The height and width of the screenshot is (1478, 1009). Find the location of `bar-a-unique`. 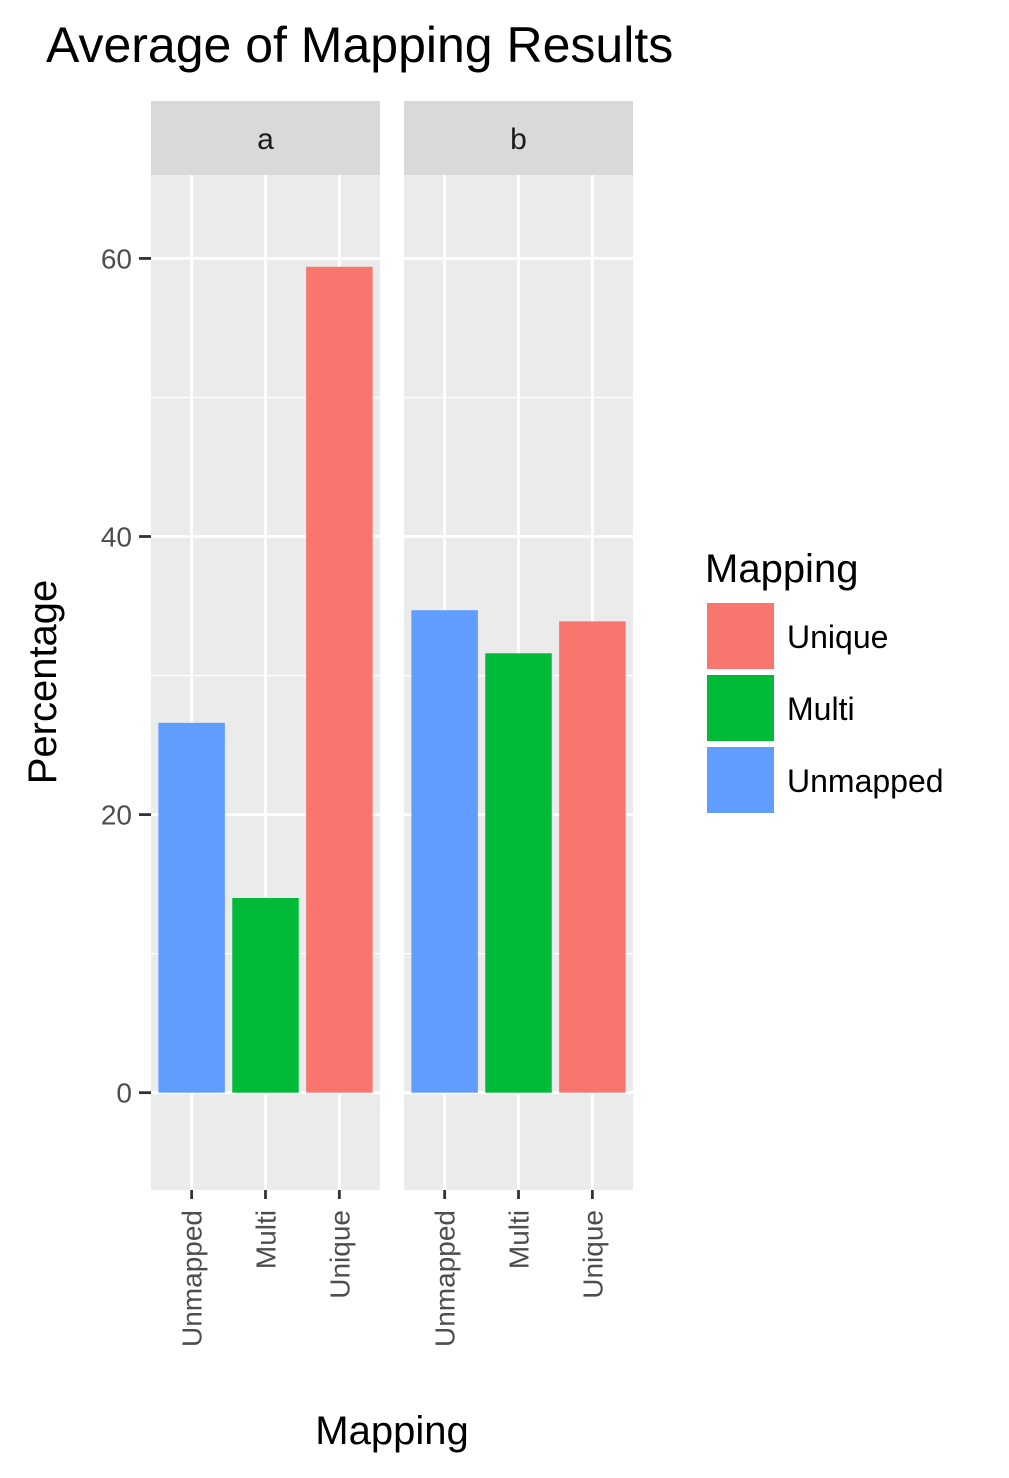

bar-a-unique is located at coordinates (339, 679).